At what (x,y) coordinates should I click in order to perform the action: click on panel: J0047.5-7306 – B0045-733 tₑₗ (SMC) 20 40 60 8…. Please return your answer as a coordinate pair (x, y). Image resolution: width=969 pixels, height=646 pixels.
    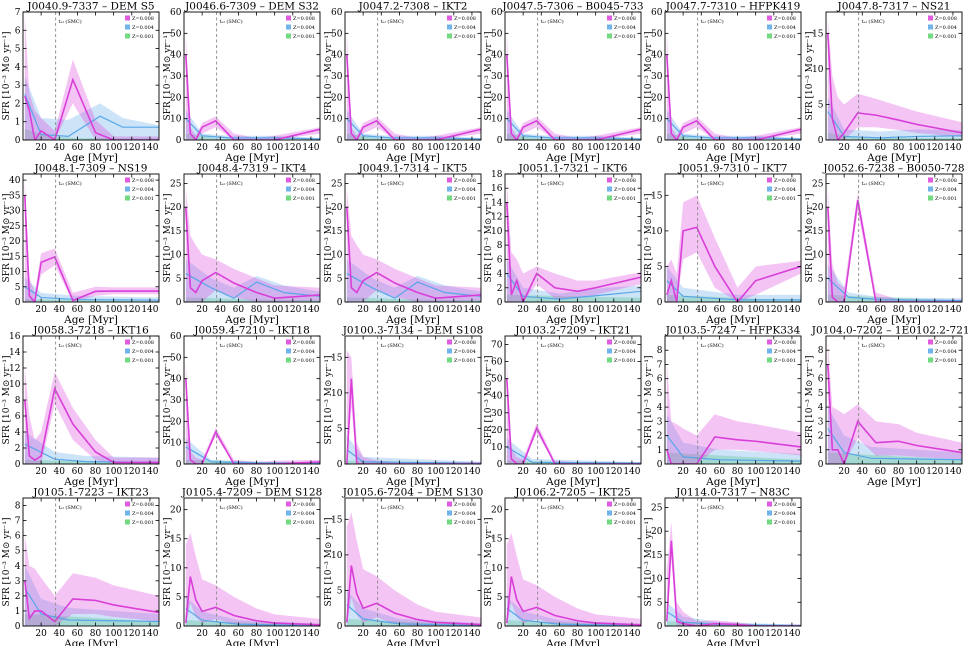
    Looking at the image, I should click on (564, 83).